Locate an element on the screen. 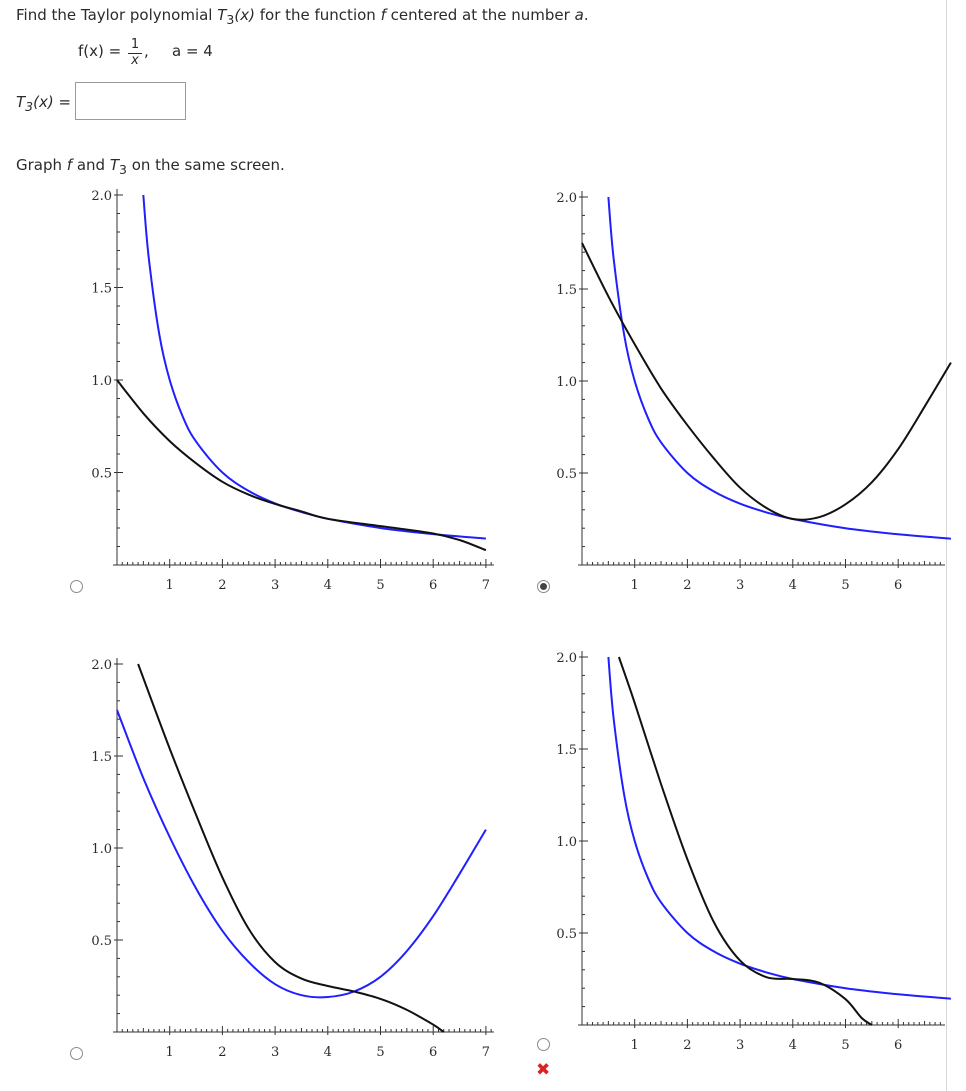 Image resolution: width=966 pixels, height=1091 pixels. graph-instr-and: and is located at coordinates (91, 165).